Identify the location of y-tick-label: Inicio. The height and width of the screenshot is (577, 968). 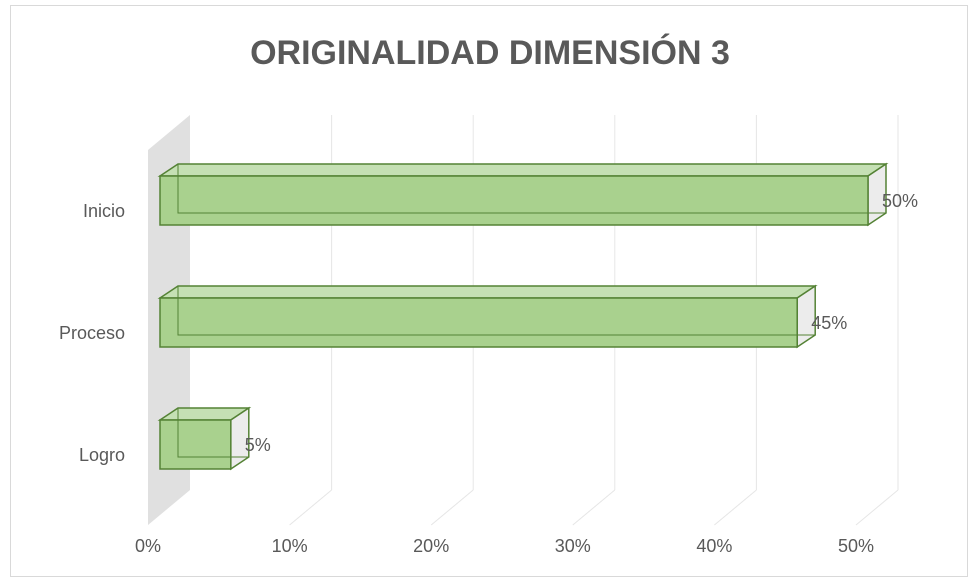
(104, 211).